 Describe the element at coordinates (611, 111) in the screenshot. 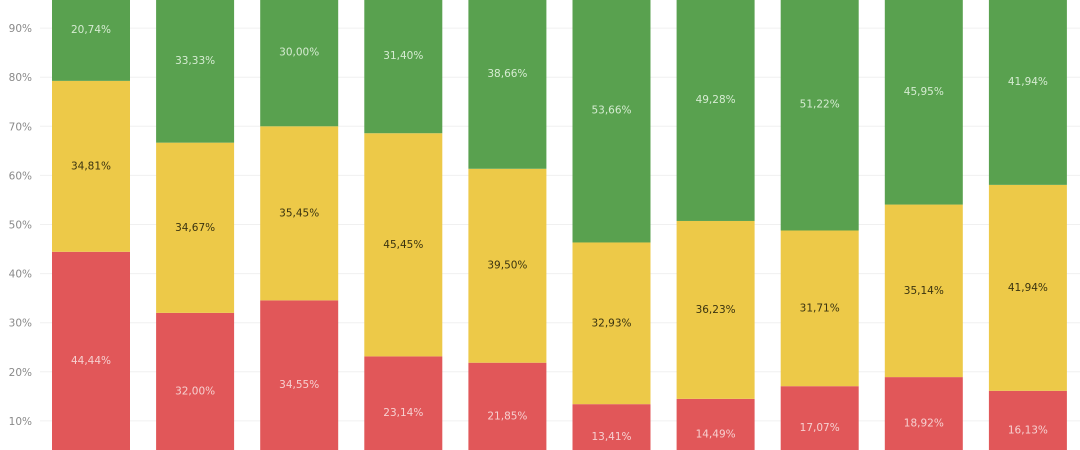

I see `data-label: 53,66%` at that location.